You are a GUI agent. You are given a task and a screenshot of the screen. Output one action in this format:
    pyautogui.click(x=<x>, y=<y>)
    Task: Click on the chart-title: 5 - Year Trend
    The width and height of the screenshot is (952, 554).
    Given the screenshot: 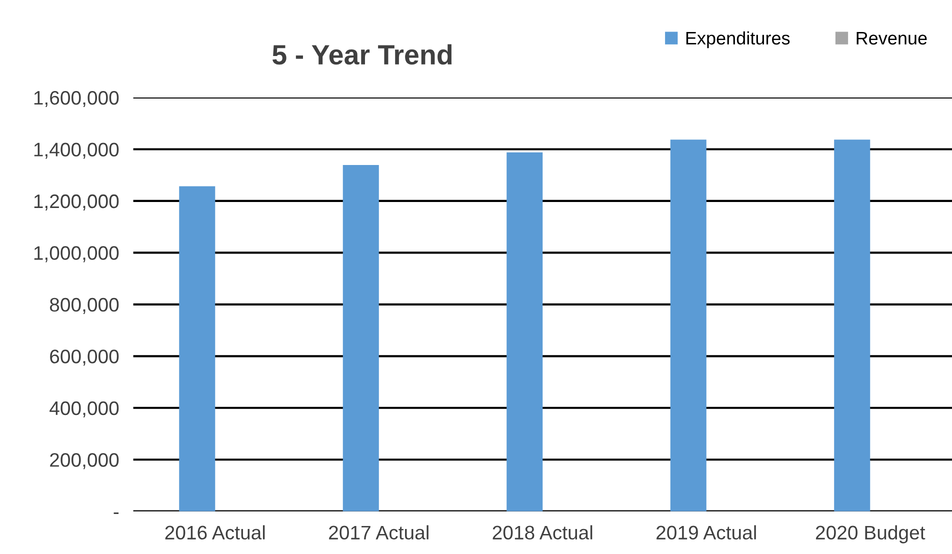 What is the action you would take?
    pyautogui.click(x=362, y=54)
    